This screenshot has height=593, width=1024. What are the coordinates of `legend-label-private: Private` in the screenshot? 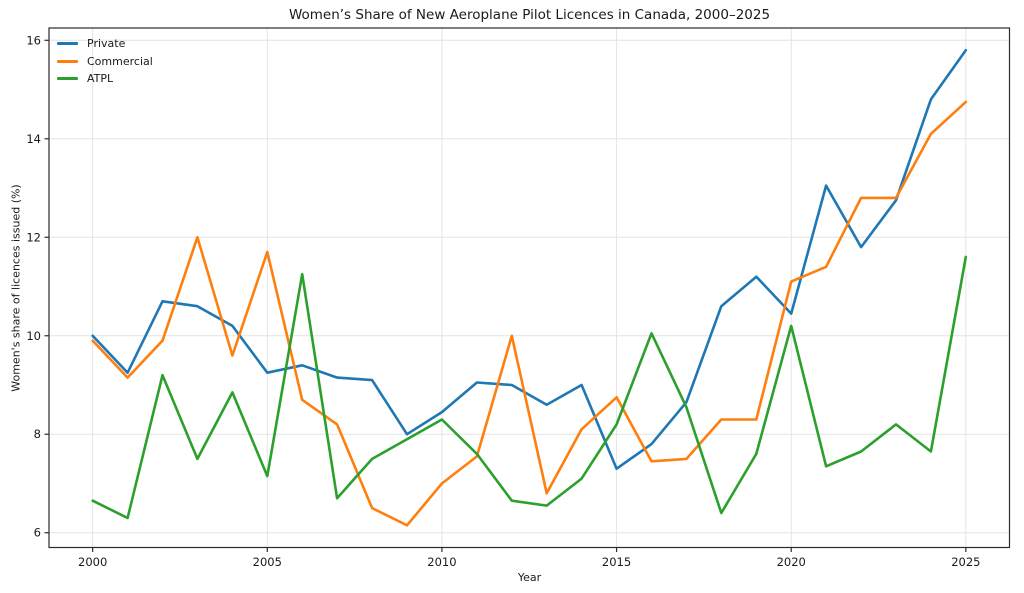 It's located at (106, 44).